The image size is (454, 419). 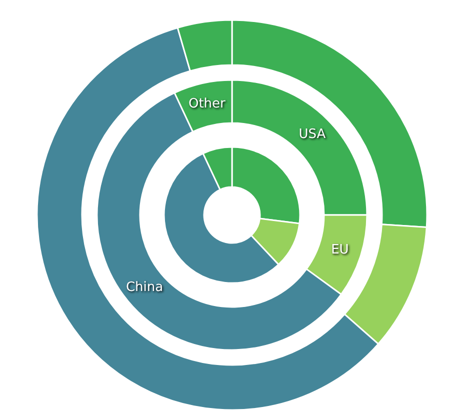 I want to click on slice-label: EU, so click(x=340, y=250).